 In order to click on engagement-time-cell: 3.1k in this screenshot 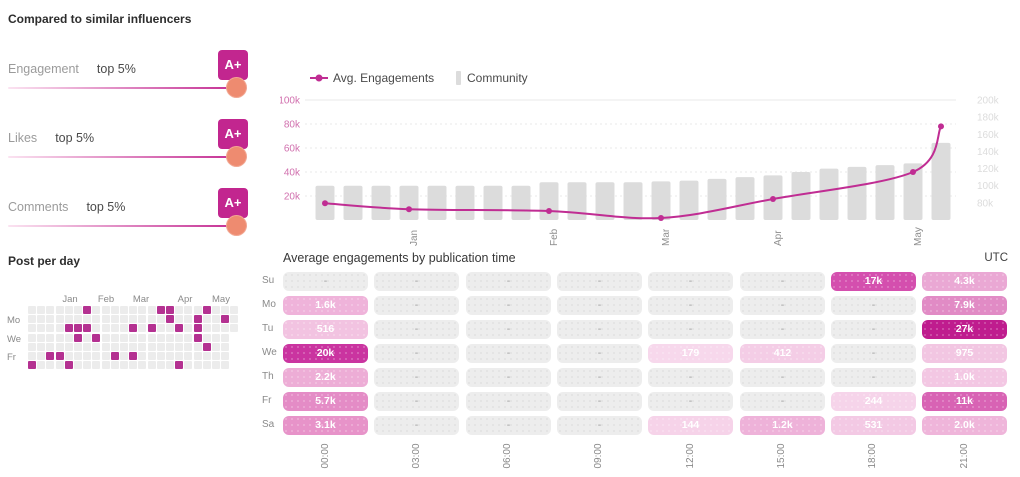, I will do `click(325, 425)`.